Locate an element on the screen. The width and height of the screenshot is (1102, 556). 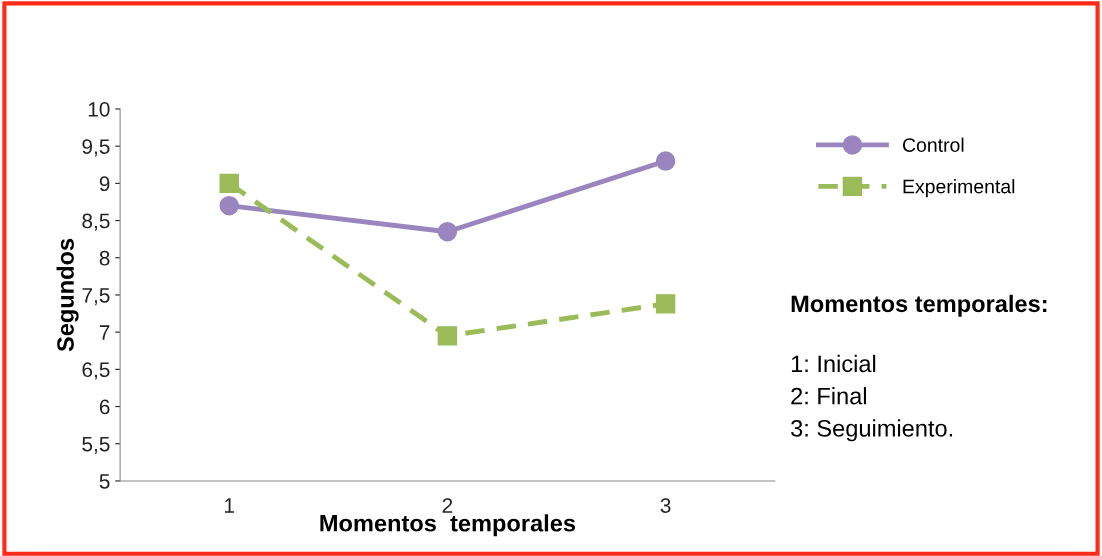
y-tick-label: 9,5 is located at coordinates (96, 148).